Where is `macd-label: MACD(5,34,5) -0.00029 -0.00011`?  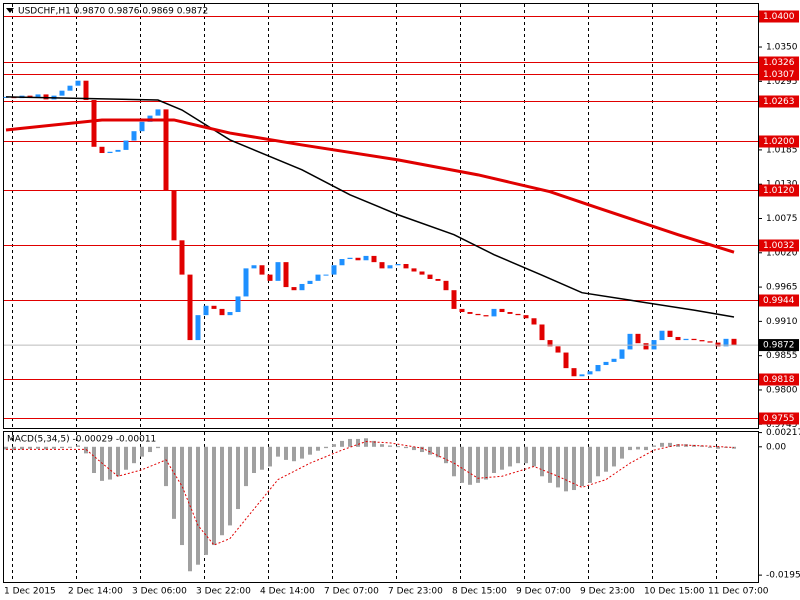 macd-label: MACD(5,34,5) -0.00029 -0.00011 is located at coordinates (81, 440).